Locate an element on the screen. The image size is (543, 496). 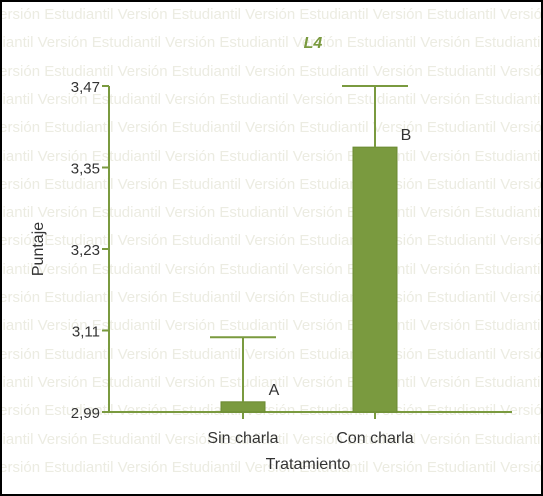
y-axis-label: Puntaje is located at coordinates (38, 249).